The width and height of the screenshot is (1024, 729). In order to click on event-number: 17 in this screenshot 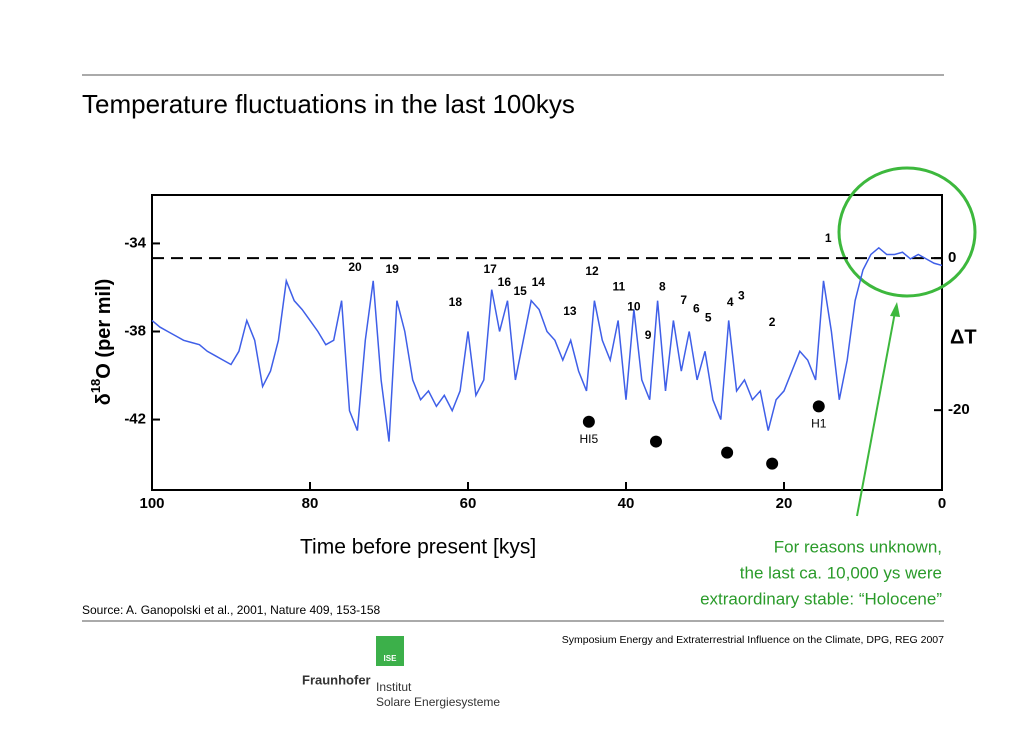, I will do `click(490, 269)`.